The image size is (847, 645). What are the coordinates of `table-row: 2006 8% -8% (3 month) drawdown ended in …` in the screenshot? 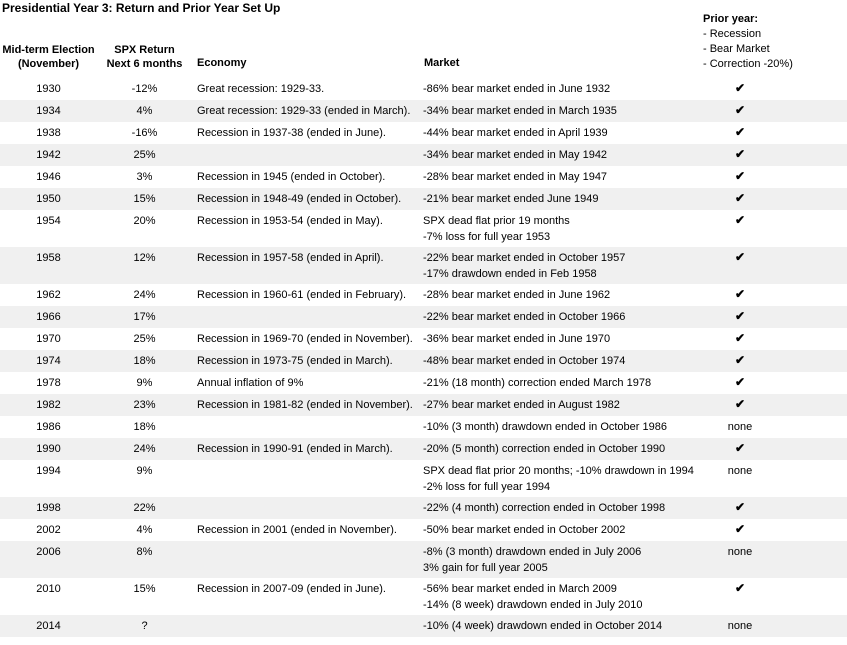 It's located at (423, 559).